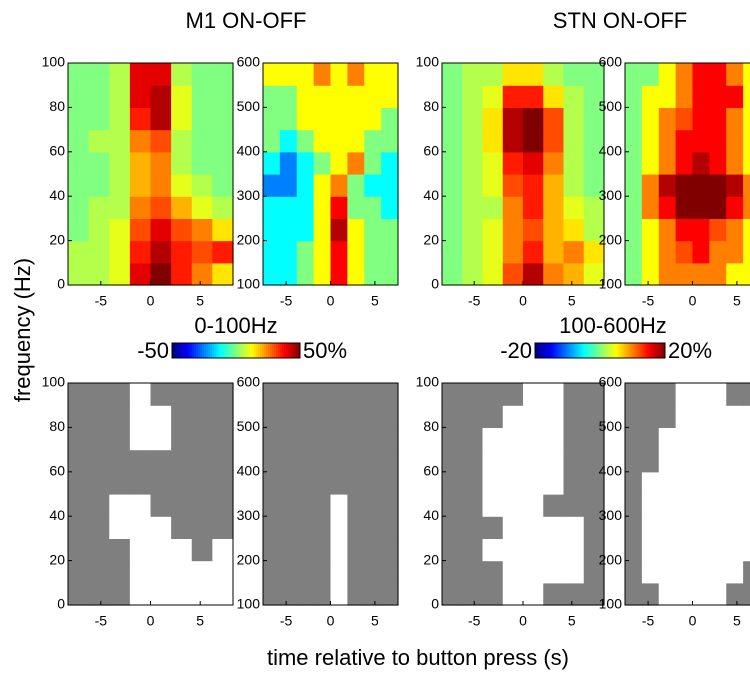  What do you see at coordinates (737, 621) in the screenshot?
I see `x-tick-label: 5` at bounding box center [737, 621].